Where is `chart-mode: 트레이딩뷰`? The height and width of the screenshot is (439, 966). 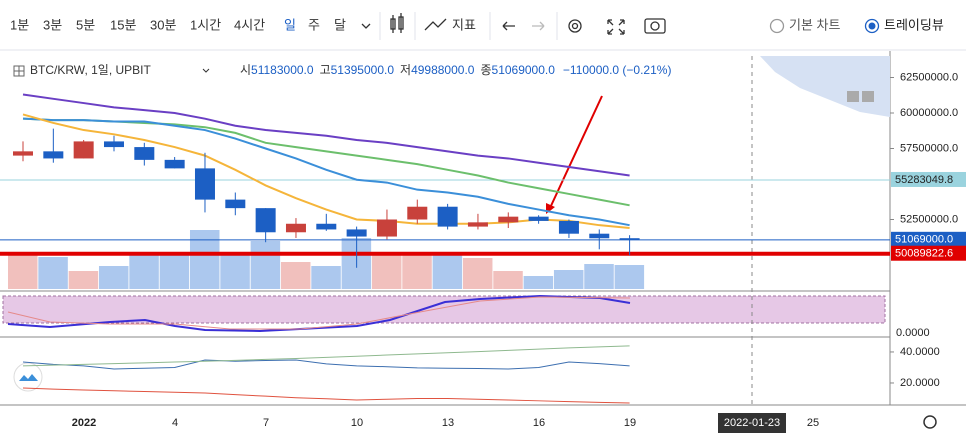 chart-mode: 트레이딩뷰 is located at coordinates (914, 24).